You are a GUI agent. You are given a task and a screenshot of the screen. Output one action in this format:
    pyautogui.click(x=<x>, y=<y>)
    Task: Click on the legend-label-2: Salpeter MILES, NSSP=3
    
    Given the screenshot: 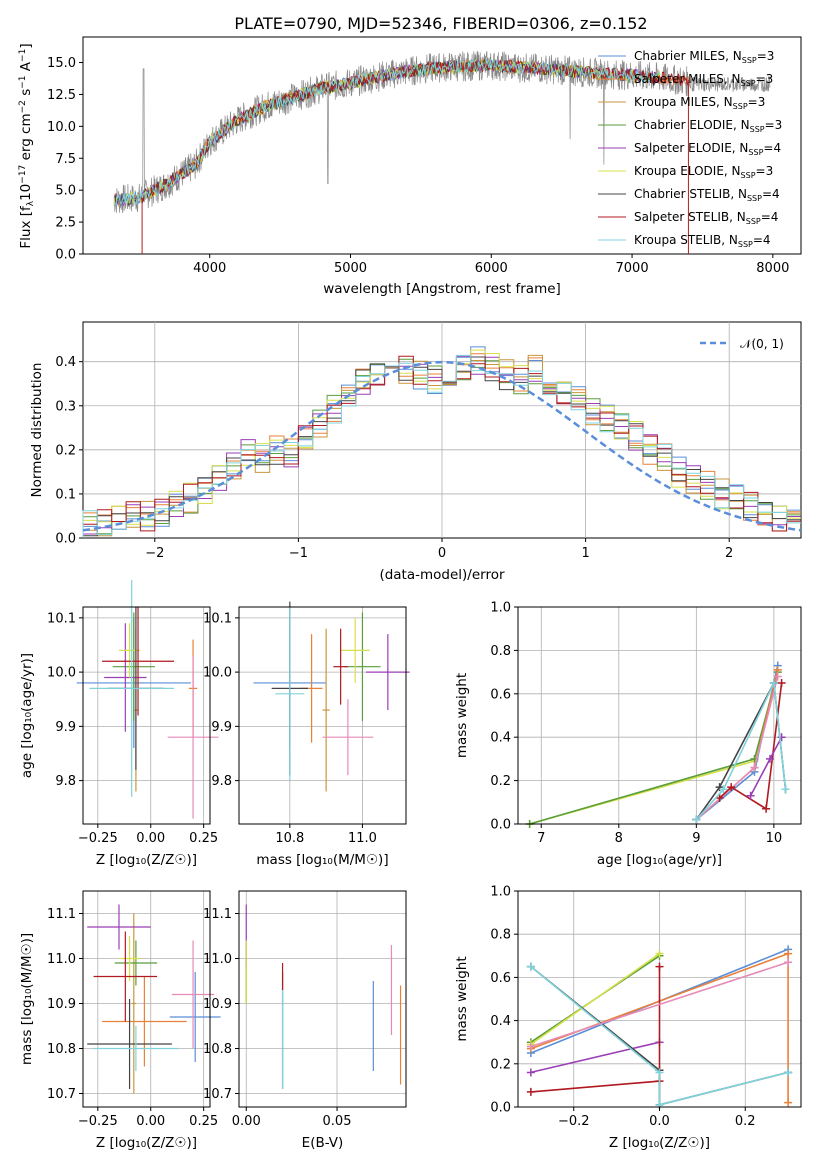 What is the action you would take?
    pyautogui.click(x=703, y=80)
    